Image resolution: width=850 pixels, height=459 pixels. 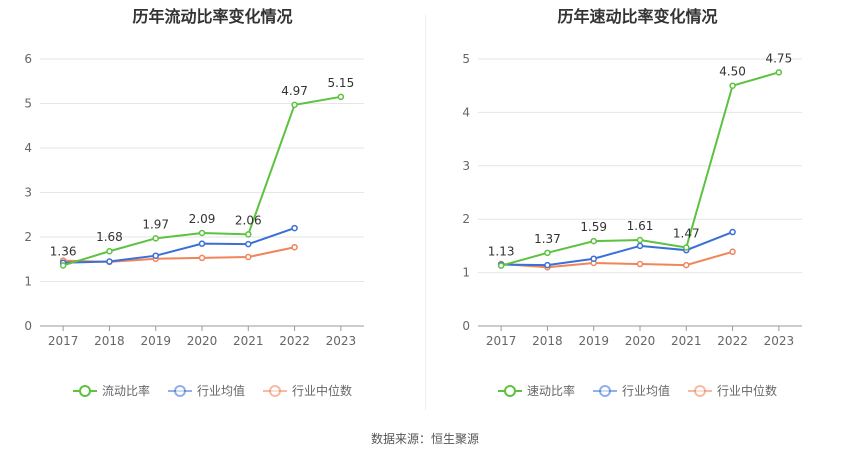 What do you see at coordinates (202, 219) in the screenshot?
I see `data-label: 2.09` at bounding box center [202, 219].